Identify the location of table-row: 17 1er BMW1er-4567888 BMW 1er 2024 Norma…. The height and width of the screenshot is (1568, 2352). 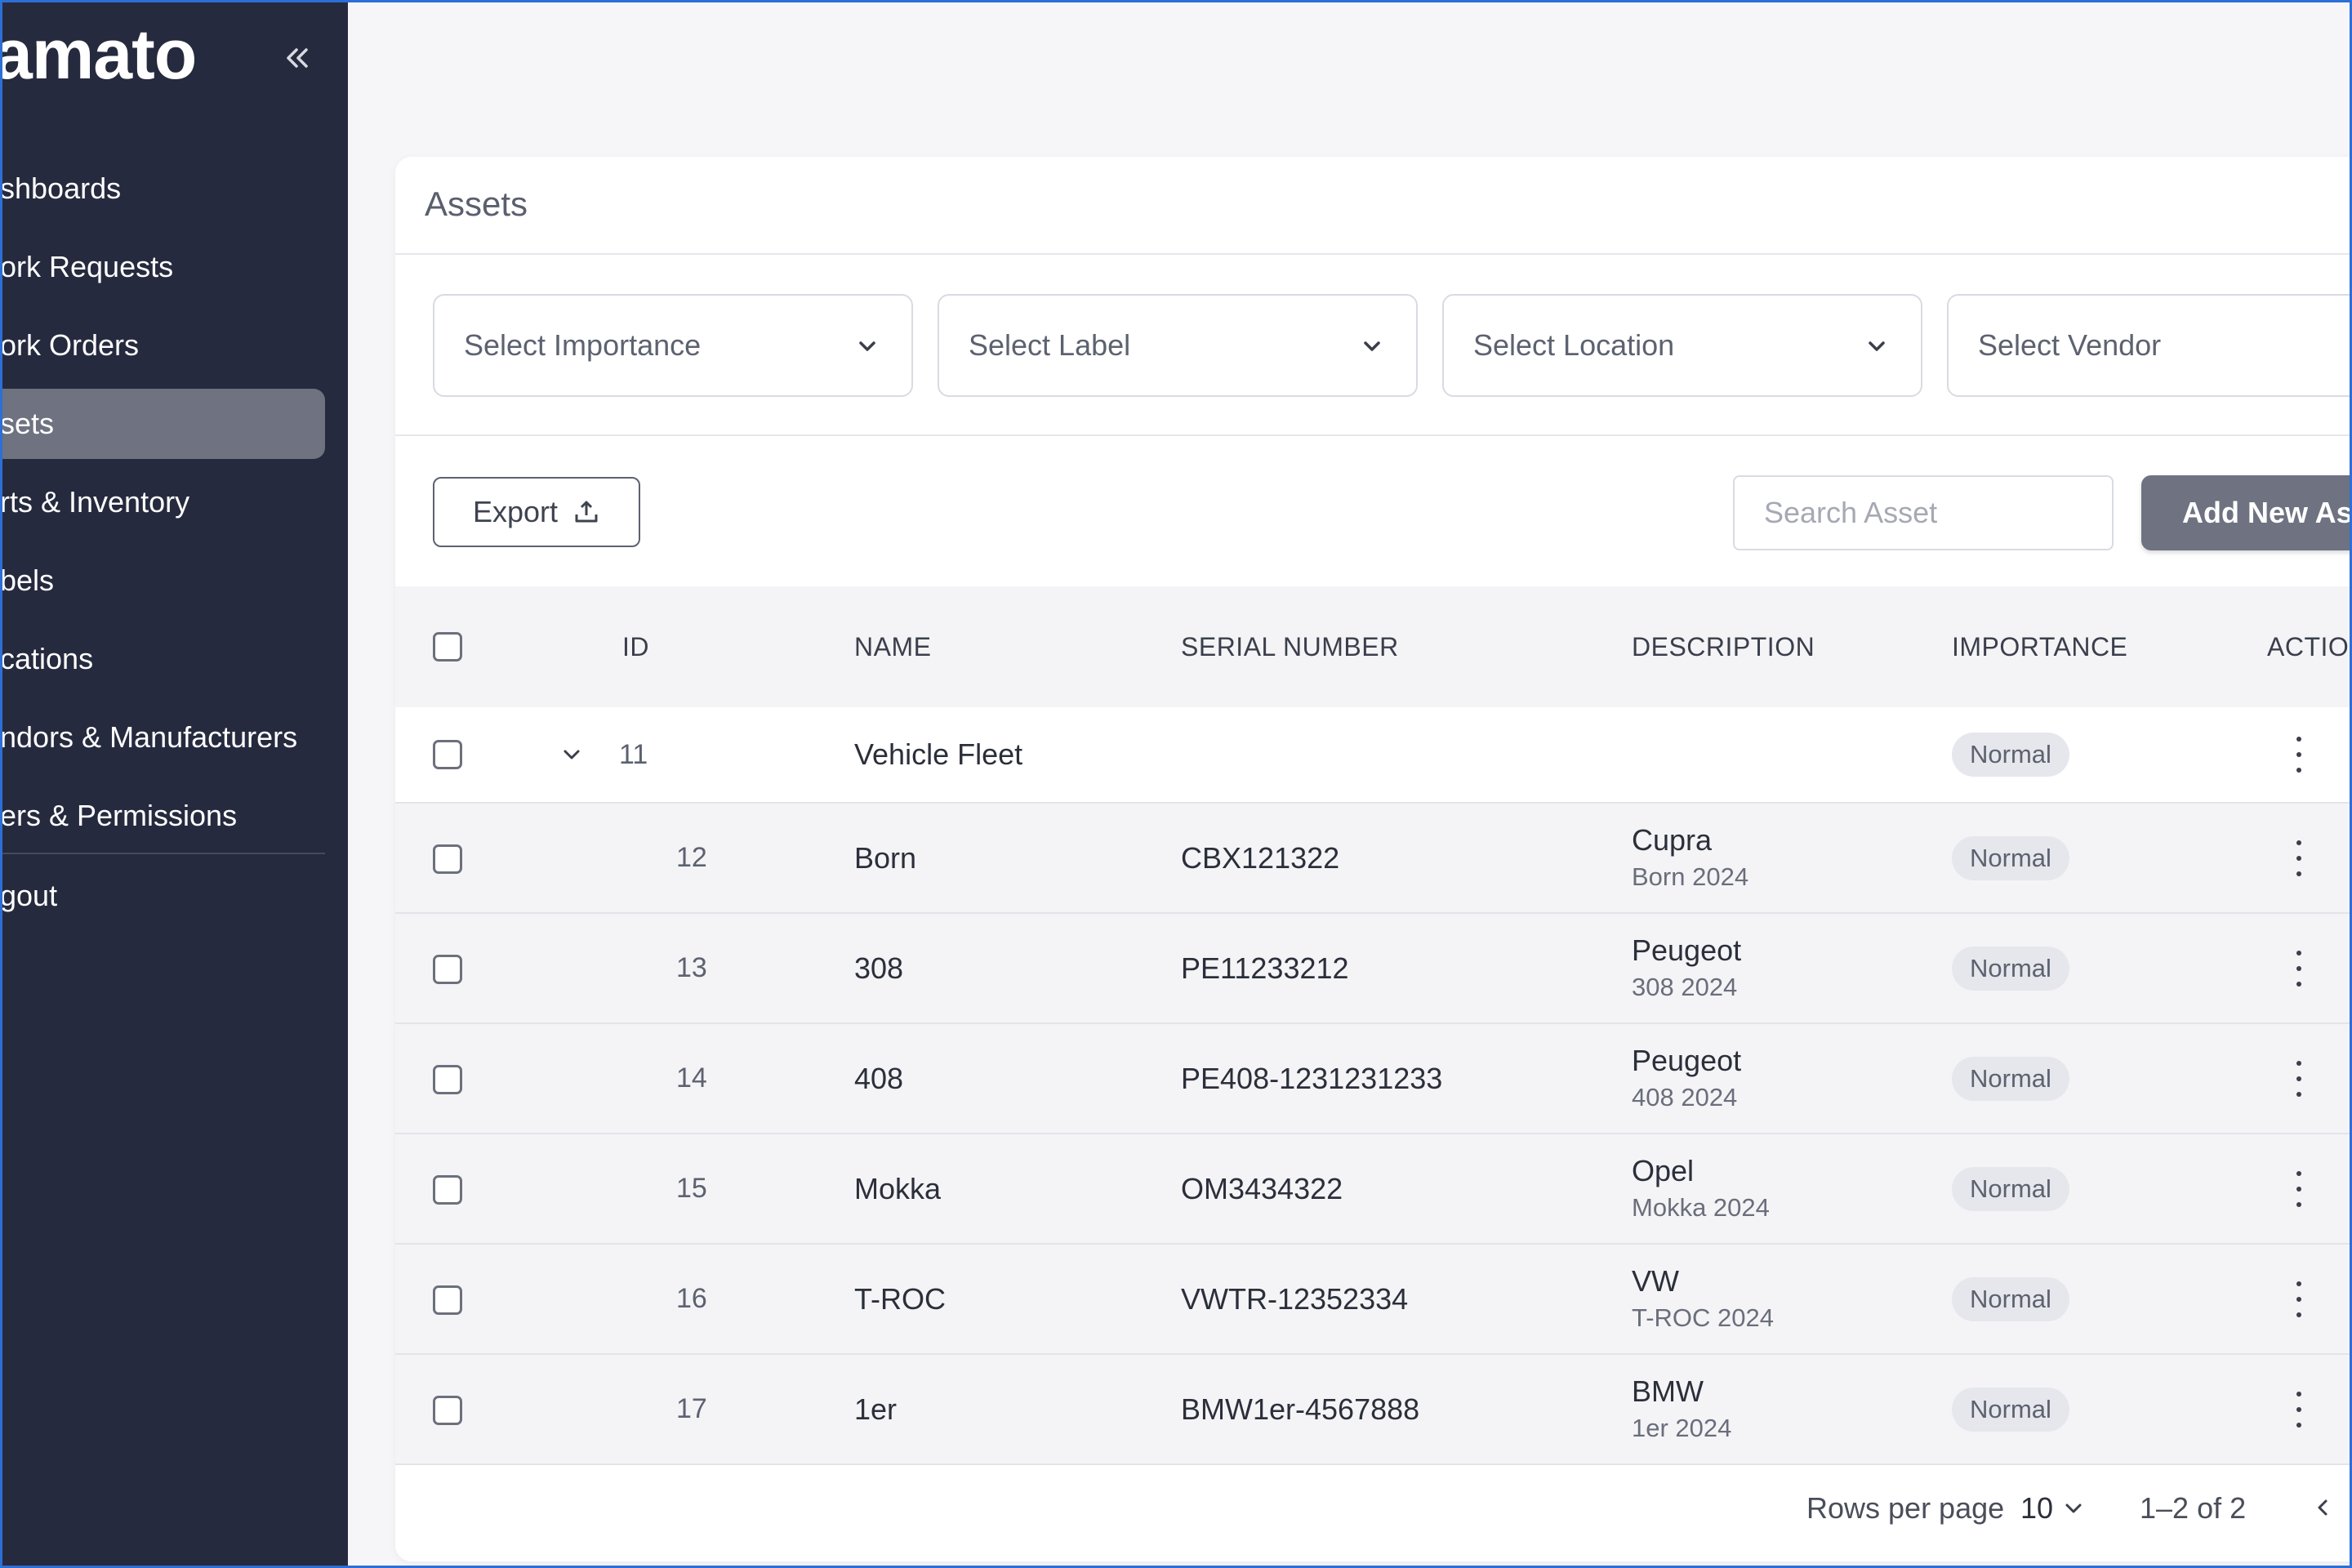
(1373, 1410).